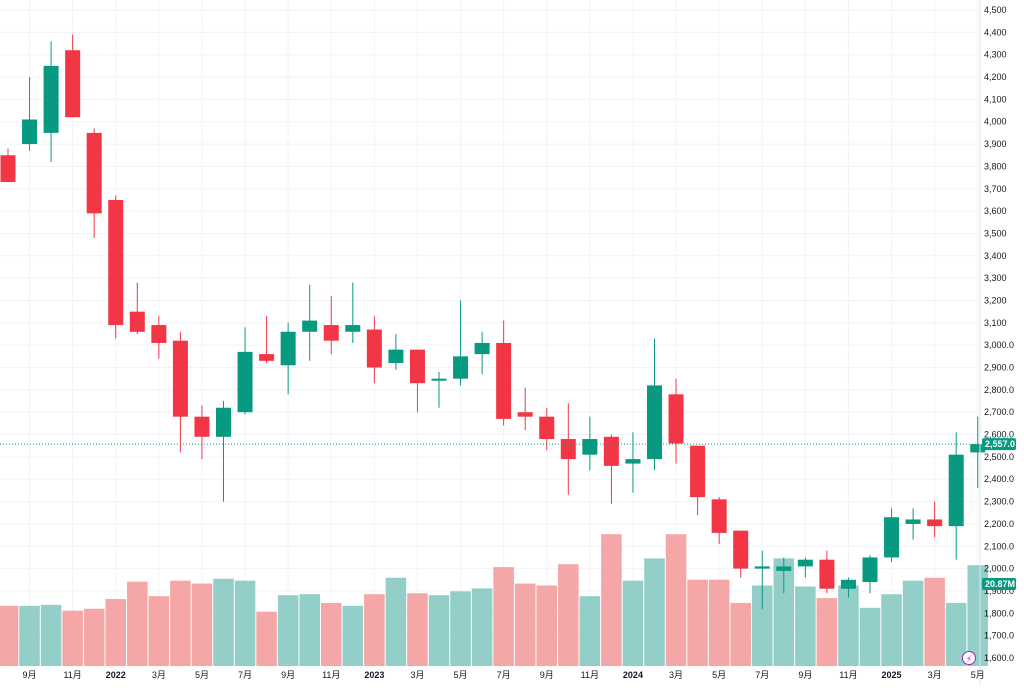  What do you see at coordinates (995, 10) in the screenshot?
I see `price-tick-label: 4,500` at bounding box center [995, 10].